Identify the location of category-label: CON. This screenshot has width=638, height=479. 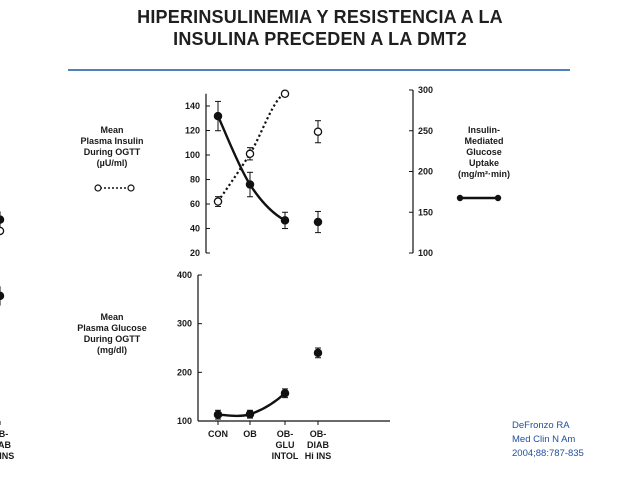
(218, 434).